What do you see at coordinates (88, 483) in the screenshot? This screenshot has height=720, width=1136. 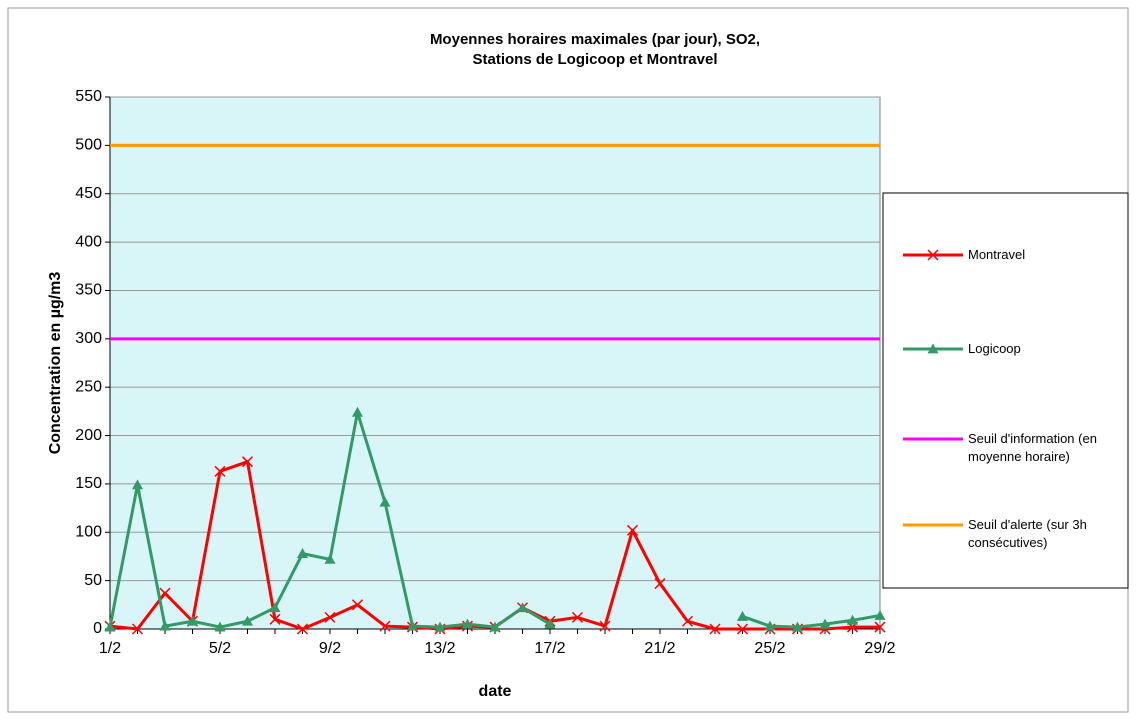 I see `y-tick-label: 150` at bounding box center [88, 483].